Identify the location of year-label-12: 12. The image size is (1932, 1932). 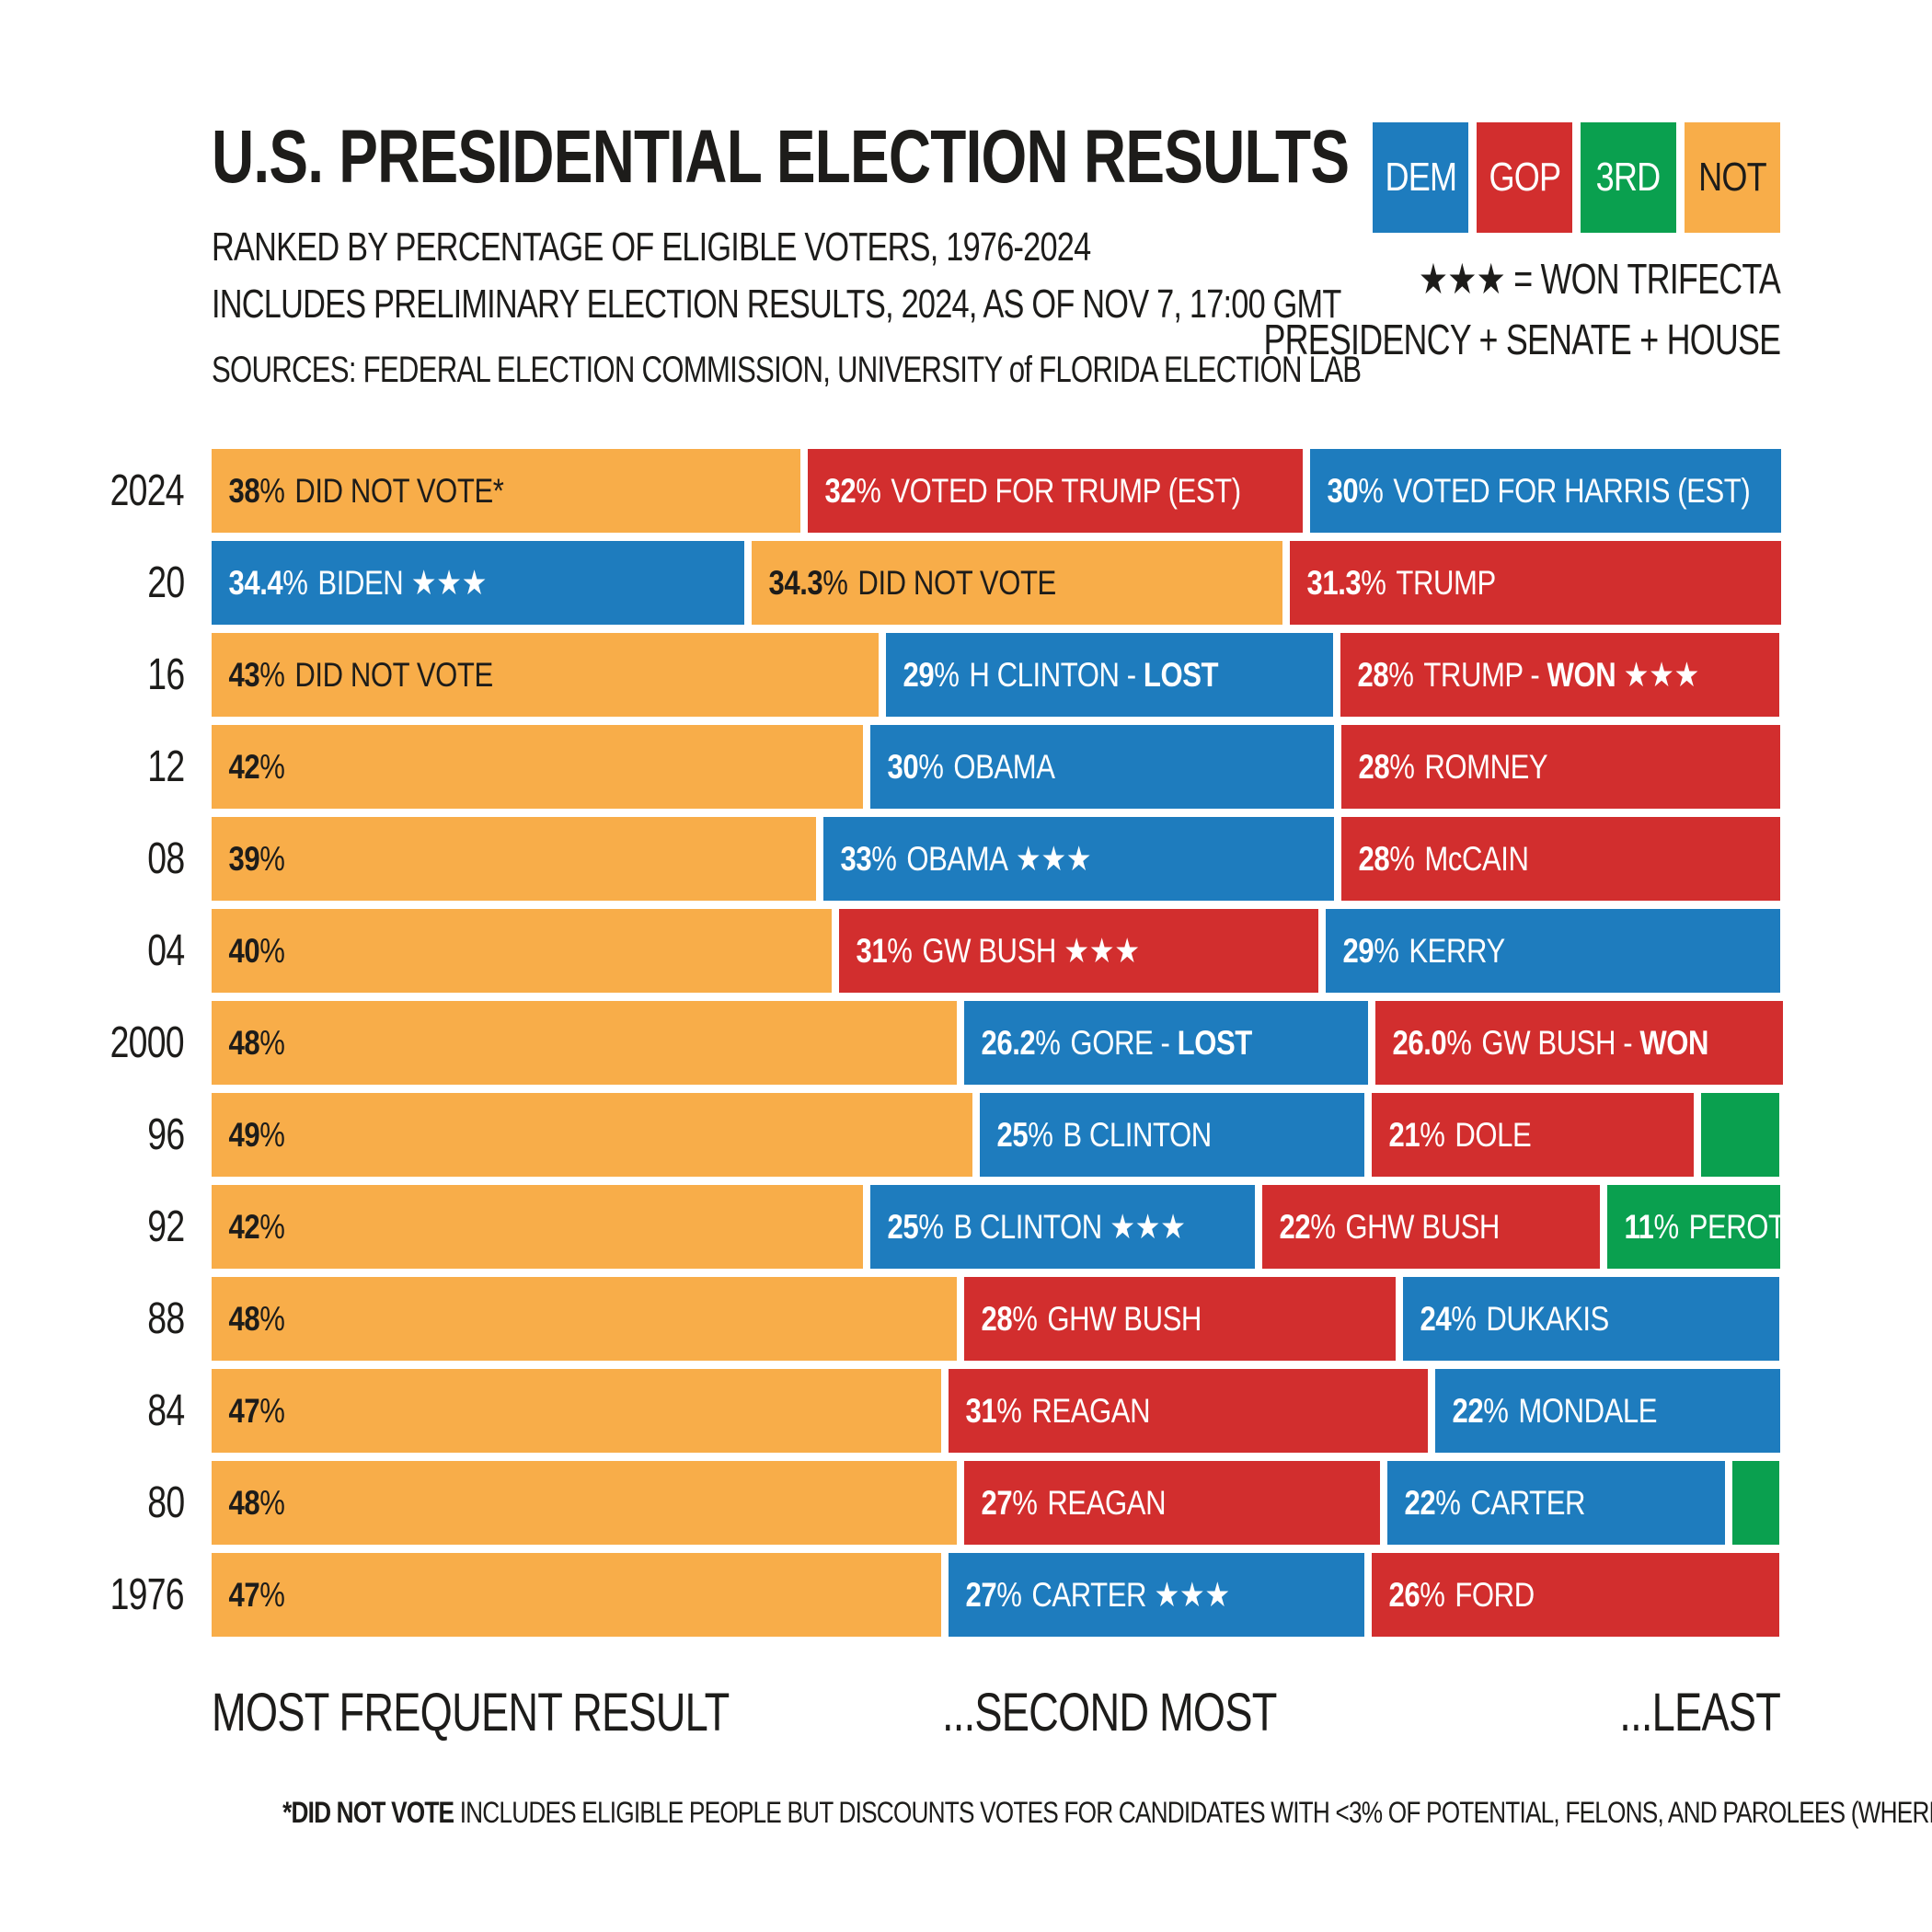
(165, 766).